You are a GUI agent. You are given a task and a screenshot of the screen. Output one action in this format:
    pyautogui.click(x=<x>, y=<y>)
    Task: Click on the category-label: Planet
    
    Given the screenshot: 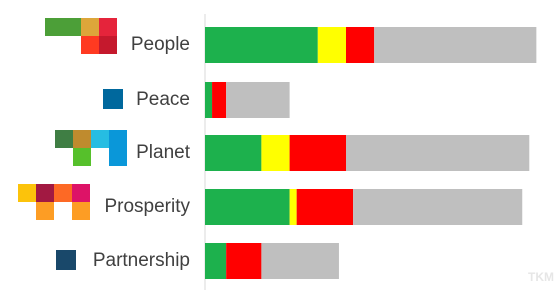 What is the action you would take?
    pyautogui.click(x=163, y=152)
    